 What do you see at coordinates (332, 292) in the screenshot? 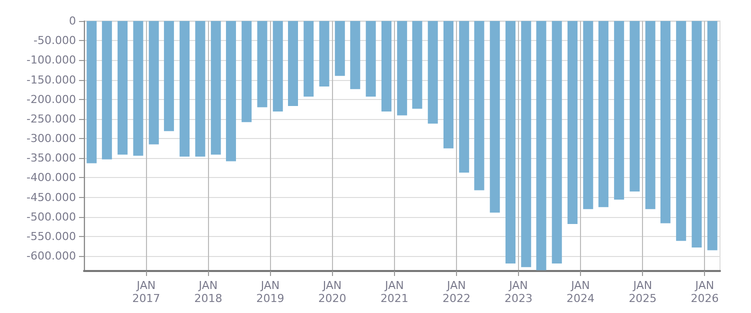
I see `x-tick-label: JAN 2020` at bounding box center [332, 292].